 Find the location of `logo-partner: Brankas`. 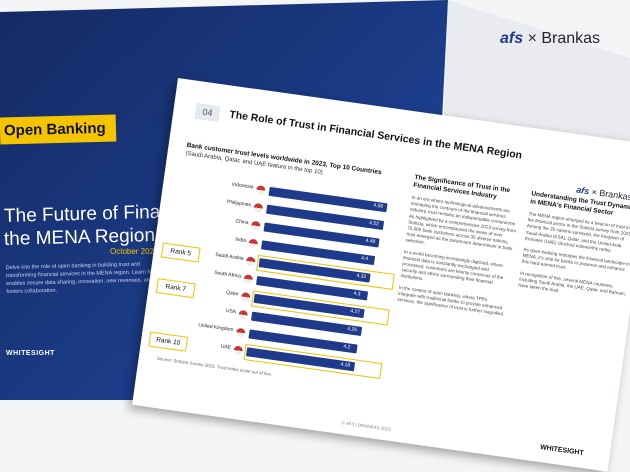

logo-partner: Brankas is located at coordinates (571, 38).